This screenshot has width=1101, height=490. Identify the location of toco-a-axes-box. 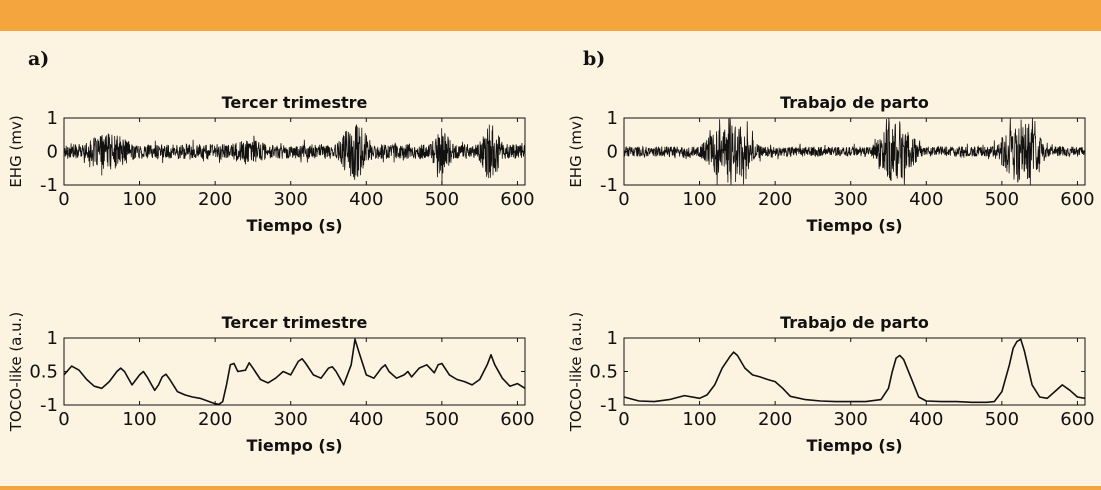
(294, 371).